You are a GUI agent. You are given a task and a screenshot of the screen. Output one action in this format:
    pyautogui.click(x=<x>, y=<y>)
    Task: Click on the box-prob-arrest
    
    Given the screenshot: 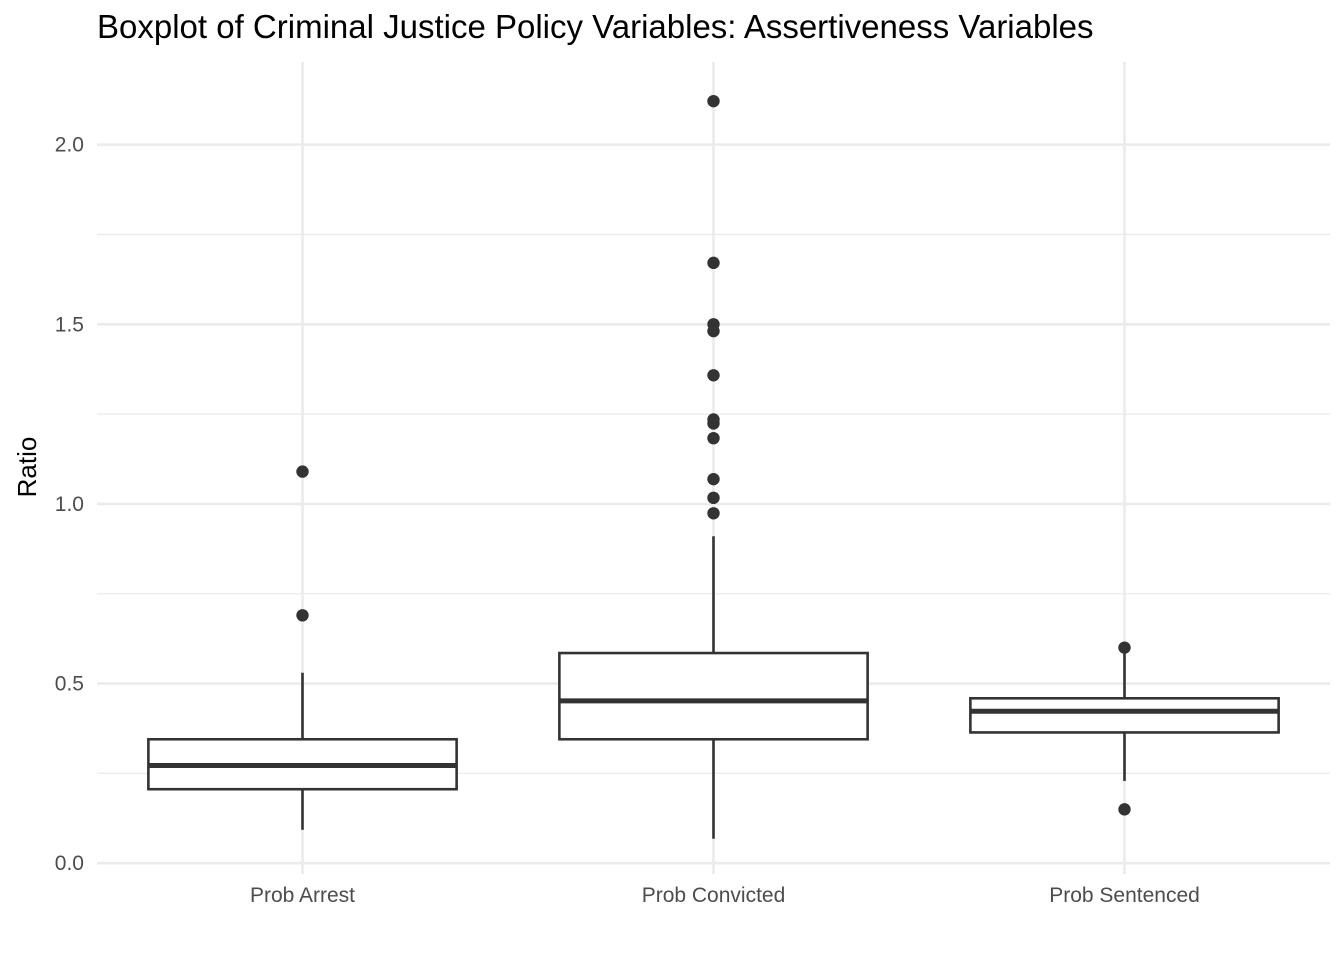 What is the action you would take?
    pyautogui.click(x=302, y=647)
    